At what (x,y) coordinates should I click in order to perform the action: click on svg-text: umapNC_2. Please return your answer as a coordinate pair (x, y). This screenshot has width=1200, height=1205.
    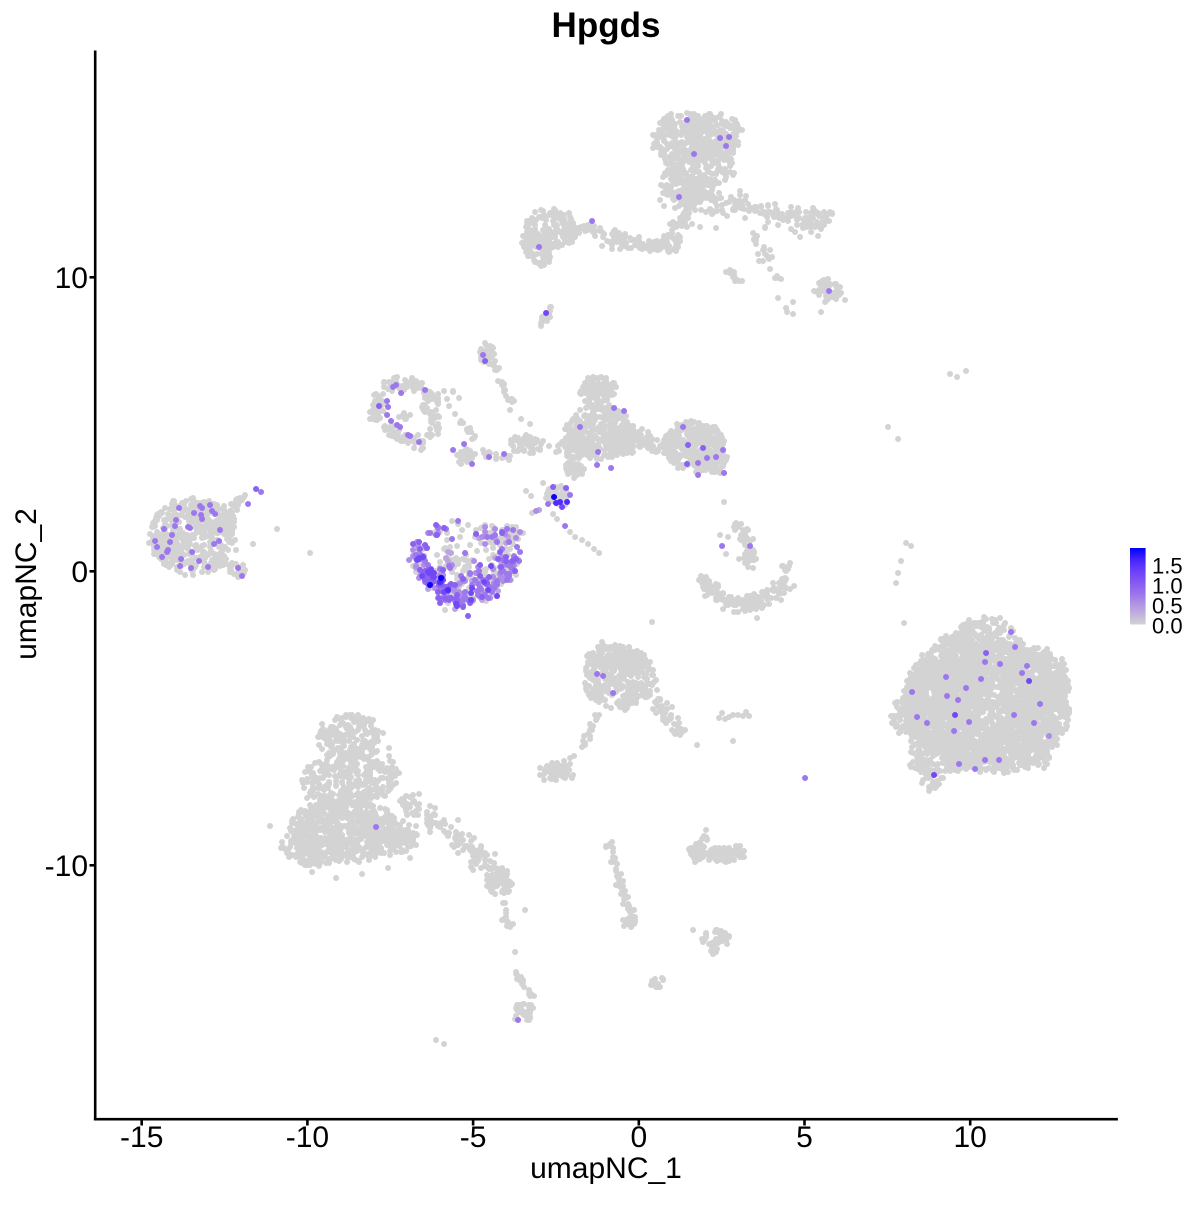
    Looking at the image, I should click on (26, 584).